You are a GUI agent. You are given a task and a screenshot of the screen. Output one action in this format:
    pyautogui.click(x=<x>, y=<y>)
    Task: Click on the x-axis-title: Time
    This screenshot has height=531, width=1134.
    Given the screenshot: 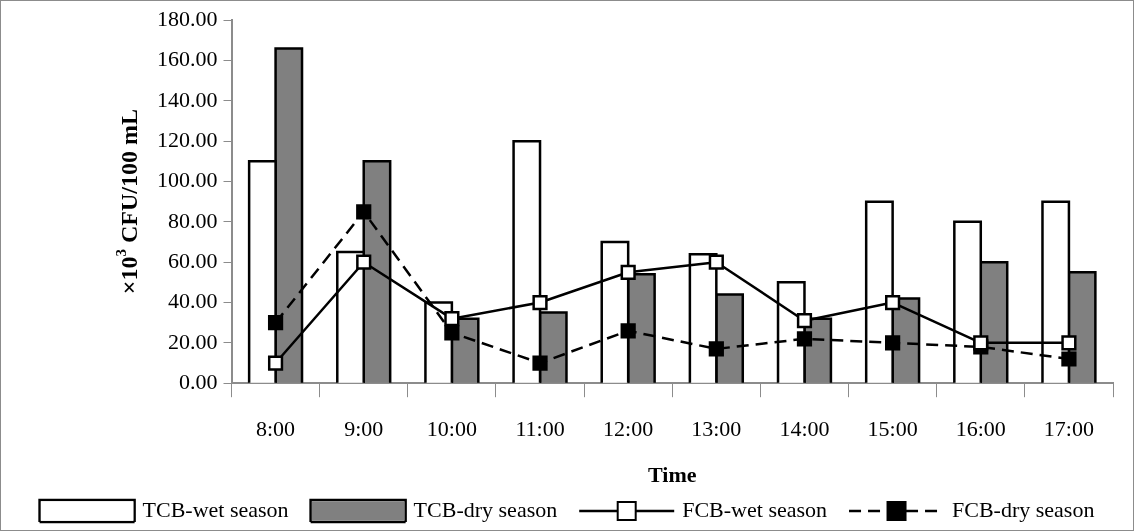 What is the action you would take?
    pyautogui.click(x=672, y=475)
    